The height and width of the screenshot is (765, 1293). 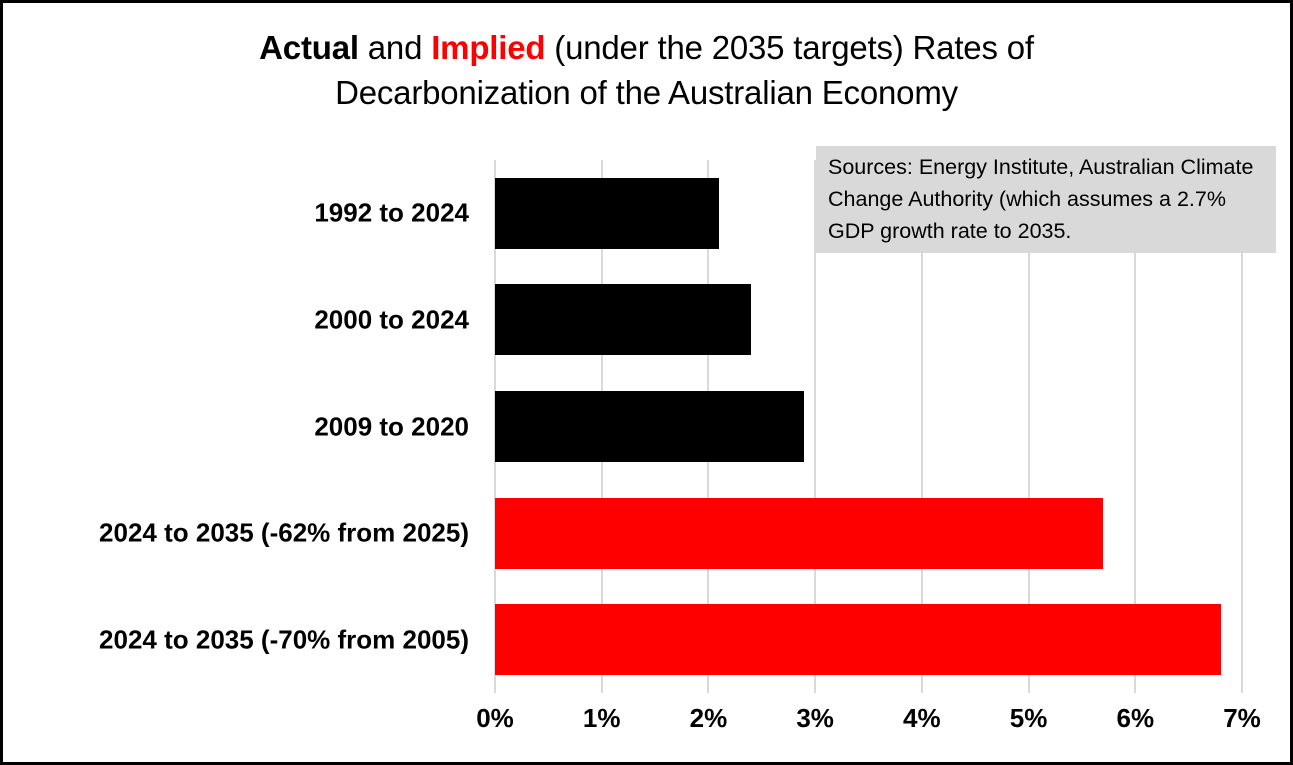 I want to click on x-tick-label: 3%, so click(x=815, y=718).